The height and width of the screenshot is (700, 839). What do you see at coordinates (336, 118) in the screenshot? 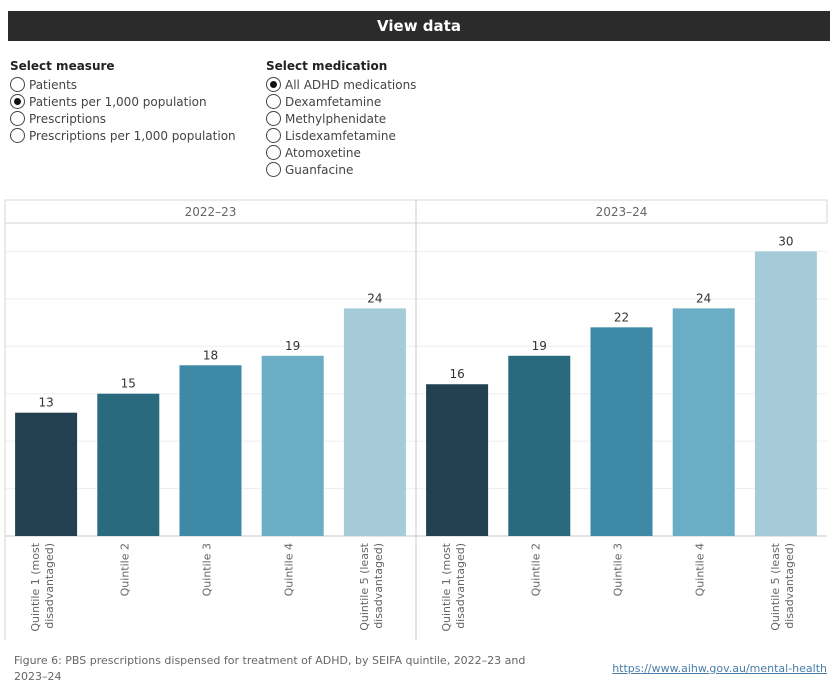
I see `medication-option-label: Methylphenidate` at bounding box center [336, 118].